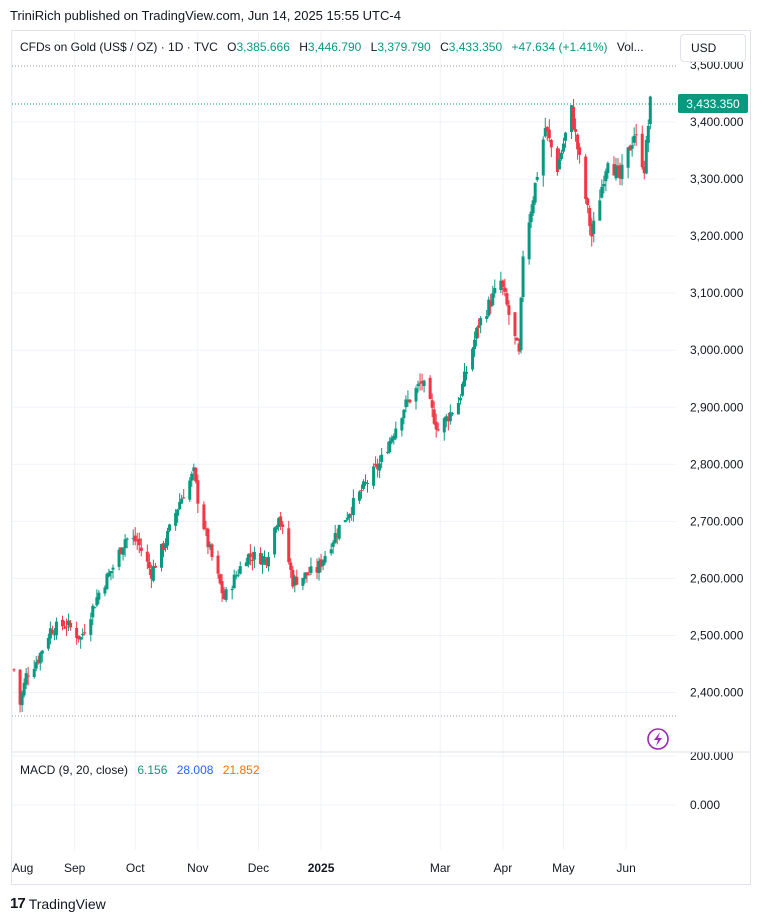 The width and height of the screenshot is (762, 923). Describe the element at coordinates (18, 903) in the screenshot. I see `tradingview-logo-icon: 17` at that location.